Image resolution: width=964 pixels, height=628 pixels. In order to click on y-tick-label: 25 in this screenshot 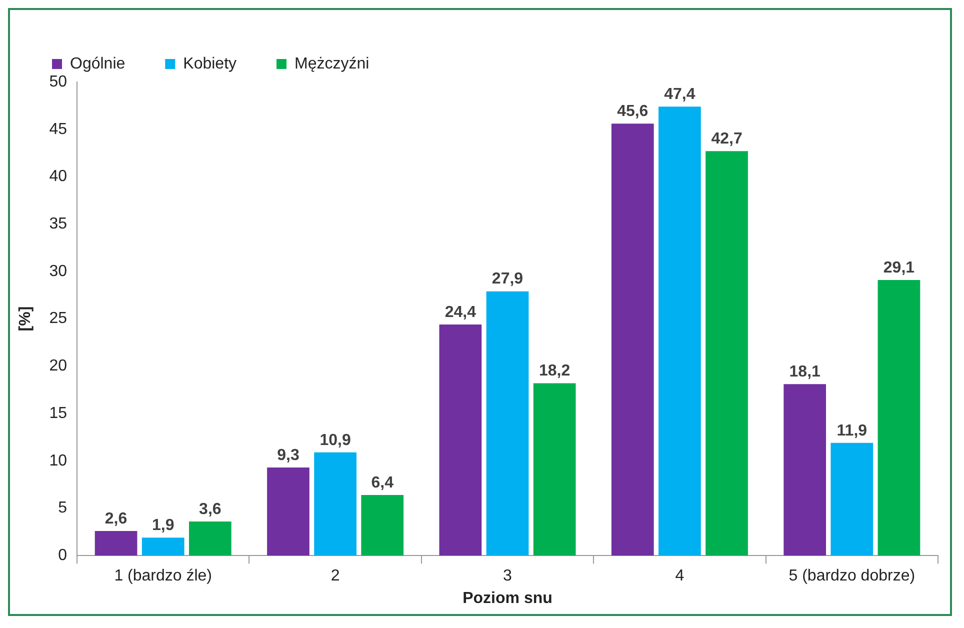, I will do `click(58, 319)`.